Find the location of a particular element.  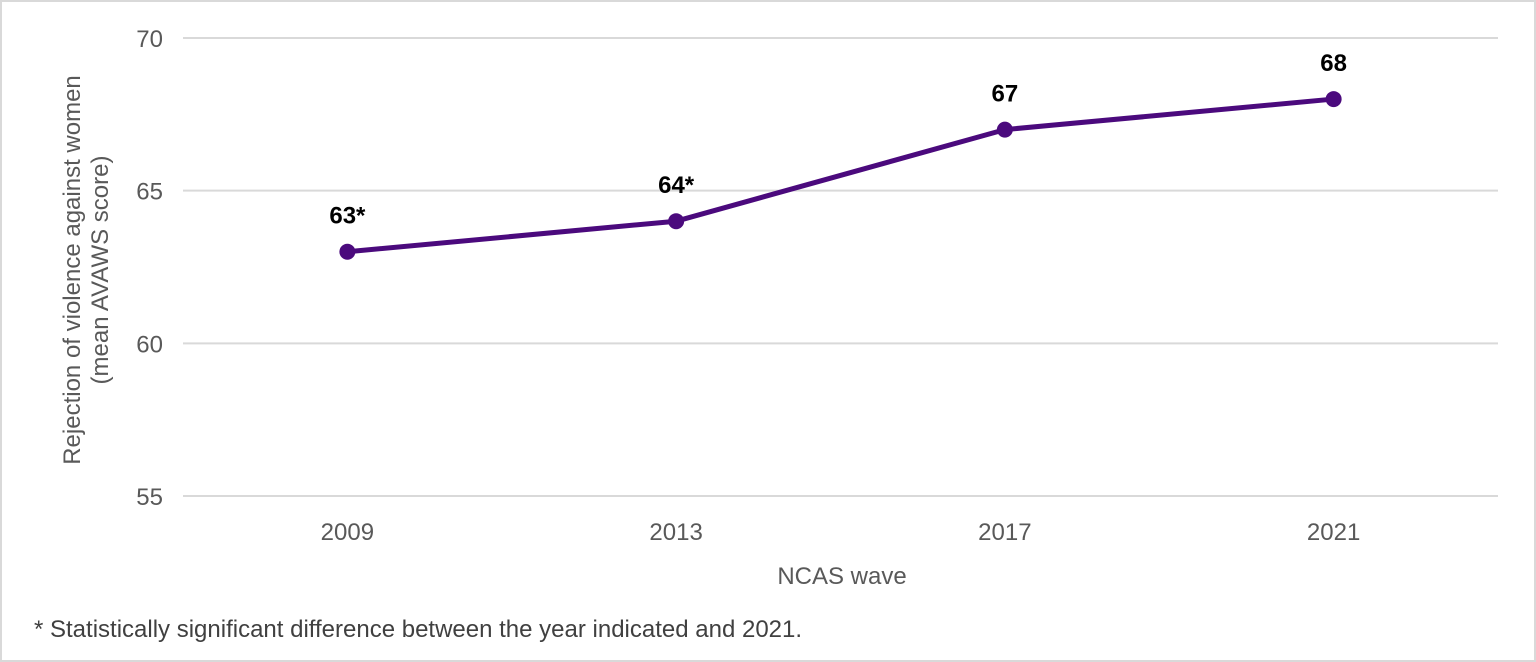

data-label: 67 is located at coordinates (1005, 94).